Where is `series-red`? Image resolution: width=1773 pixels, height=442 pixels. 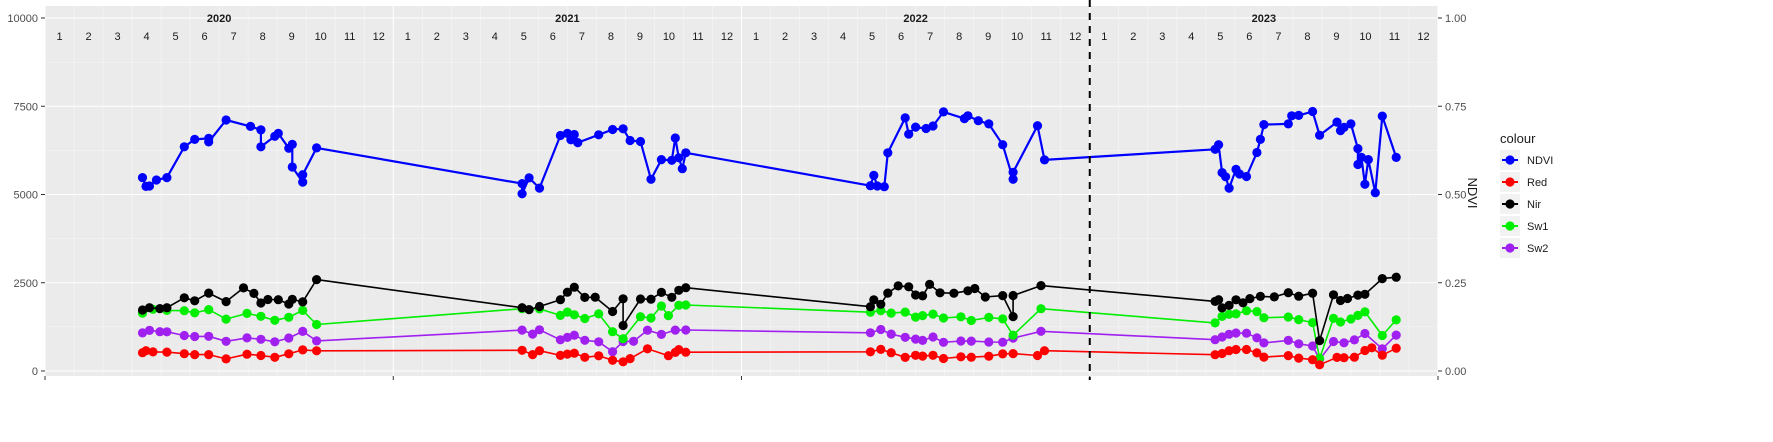 series-red is located at coordinates (769, 356).